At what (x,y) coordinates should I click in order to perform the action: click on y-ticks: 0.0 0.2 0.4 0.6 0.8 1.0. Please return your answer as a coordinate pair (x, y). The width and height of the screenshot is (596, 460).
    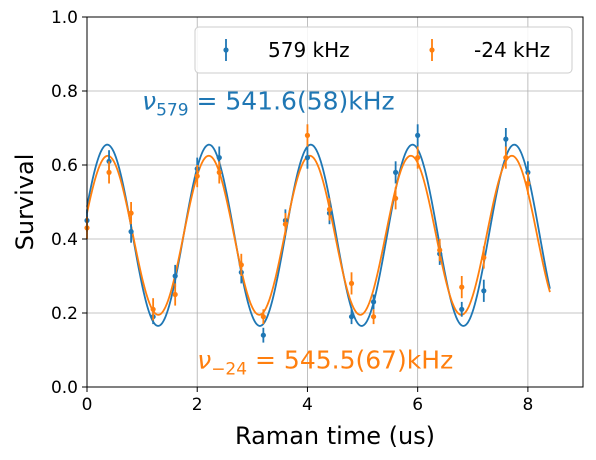
    Looking at the image, I should click on (69, 203).